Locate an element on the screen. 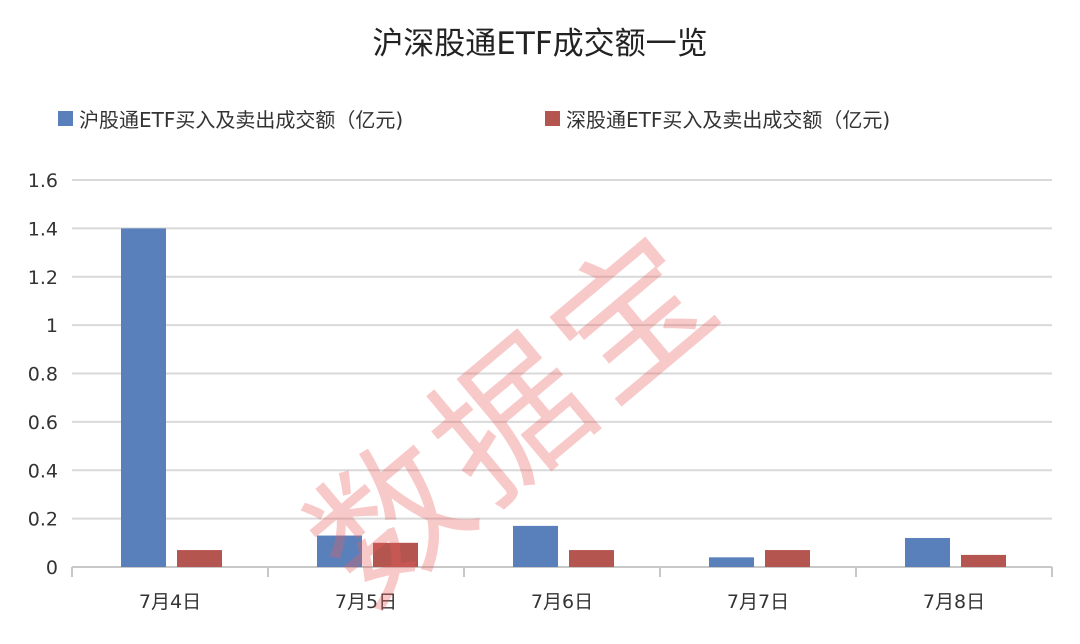  y-tick-label: 1.4 is located at coordinates (43, 229).